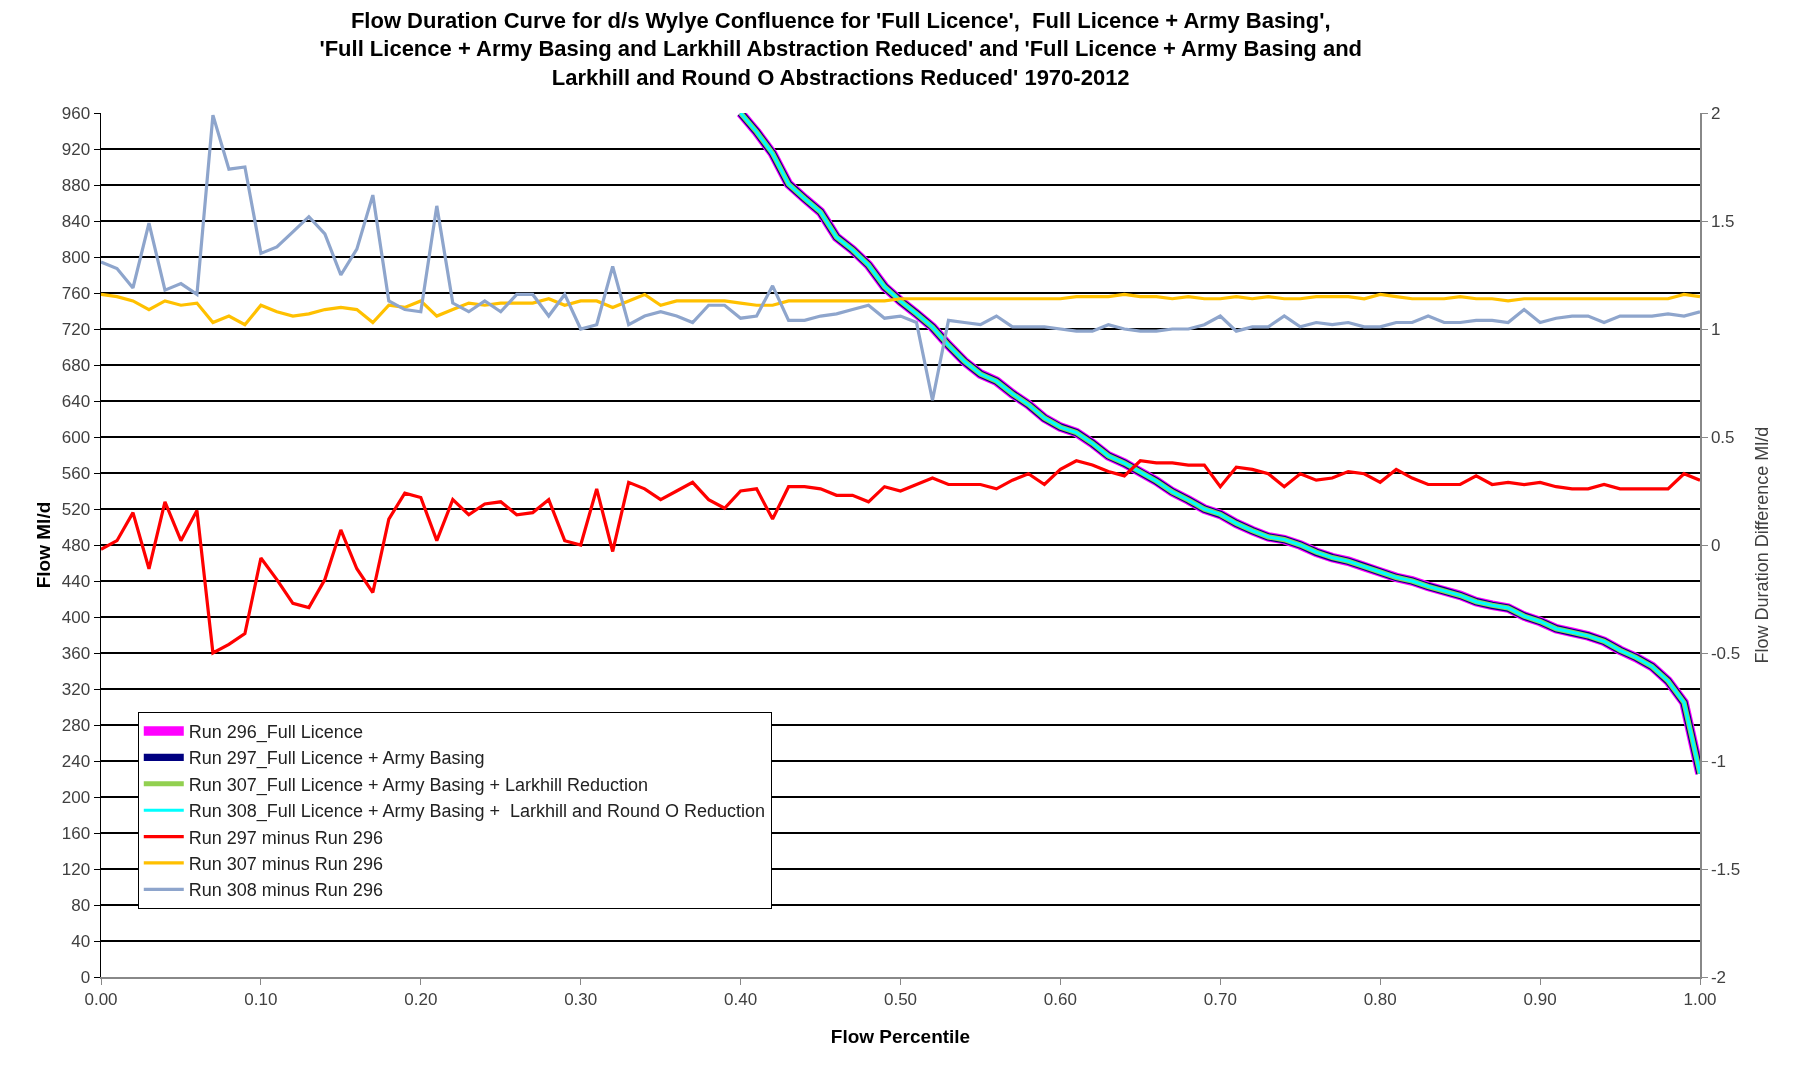 This screenshot has width=1808, height=1070. What do you see at coordinates (76, 221) in the screenshot?
I see `y-tick-label: 840` at bounding box center [76, 221].